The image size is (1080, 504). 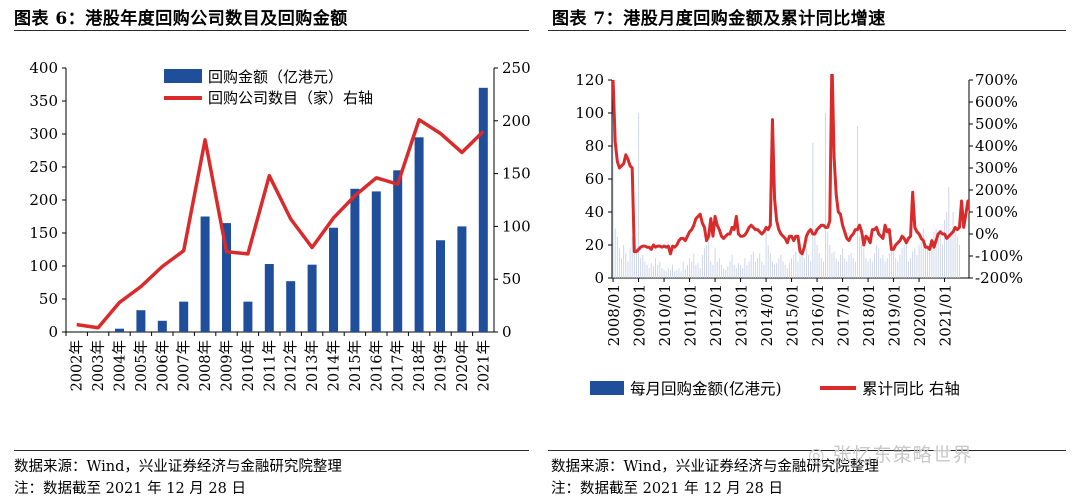 What do you see at coordinates (507, 332) in the screenshot?
I see `right-y-tick-label: 0` at bounding box center [507, 332].